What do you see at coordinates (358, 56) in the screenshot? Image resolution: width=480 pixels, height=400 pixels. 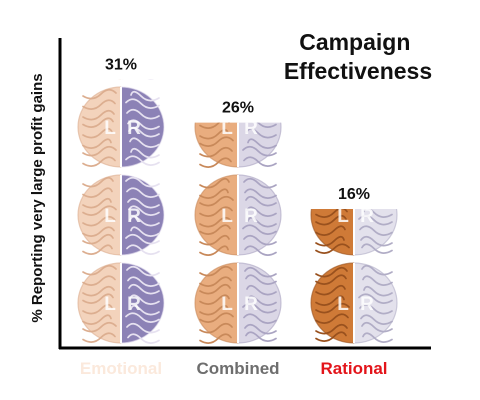 I see `chart-title: Campaign Effectiveness` at bounding box center [358, 56].